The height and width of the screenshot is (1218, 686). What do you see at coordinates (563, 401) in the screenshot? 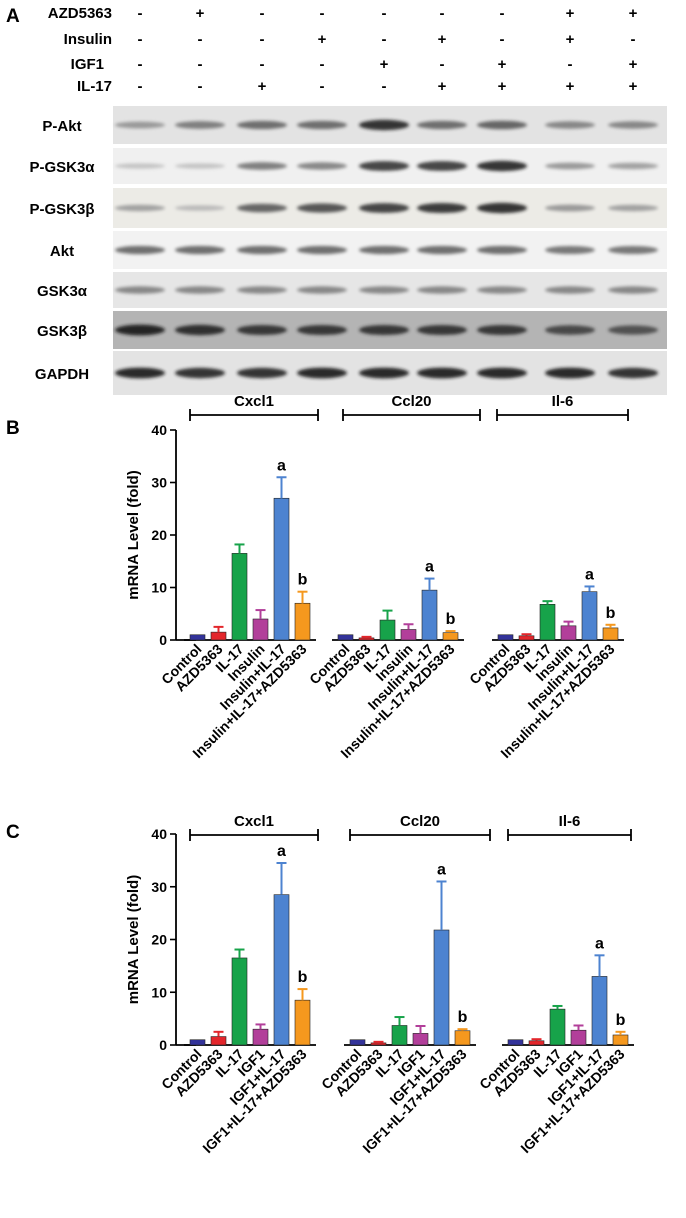
I see `group-label: Il-6` at bounding box center [563, 401].